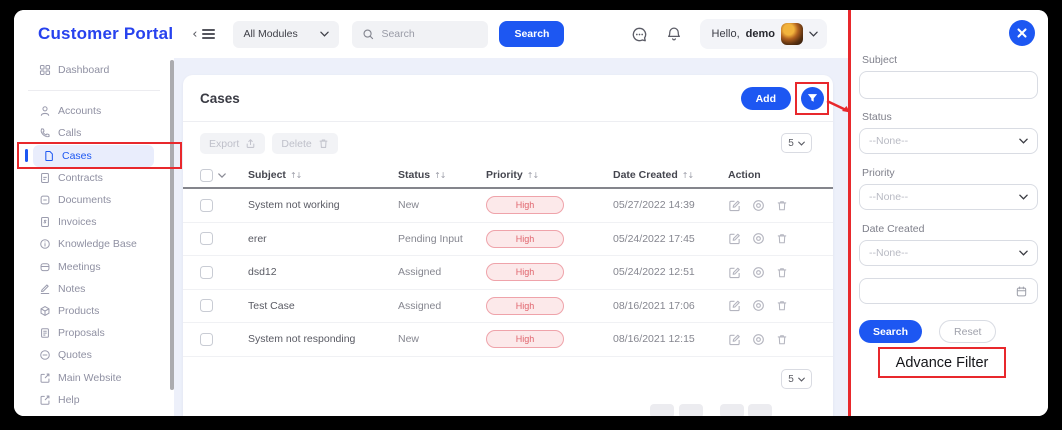  Describe the element at coordinates (94, 244) in the screenshot. I see `sidebar-item-knowledge-base: Knowledge Base` at that location.